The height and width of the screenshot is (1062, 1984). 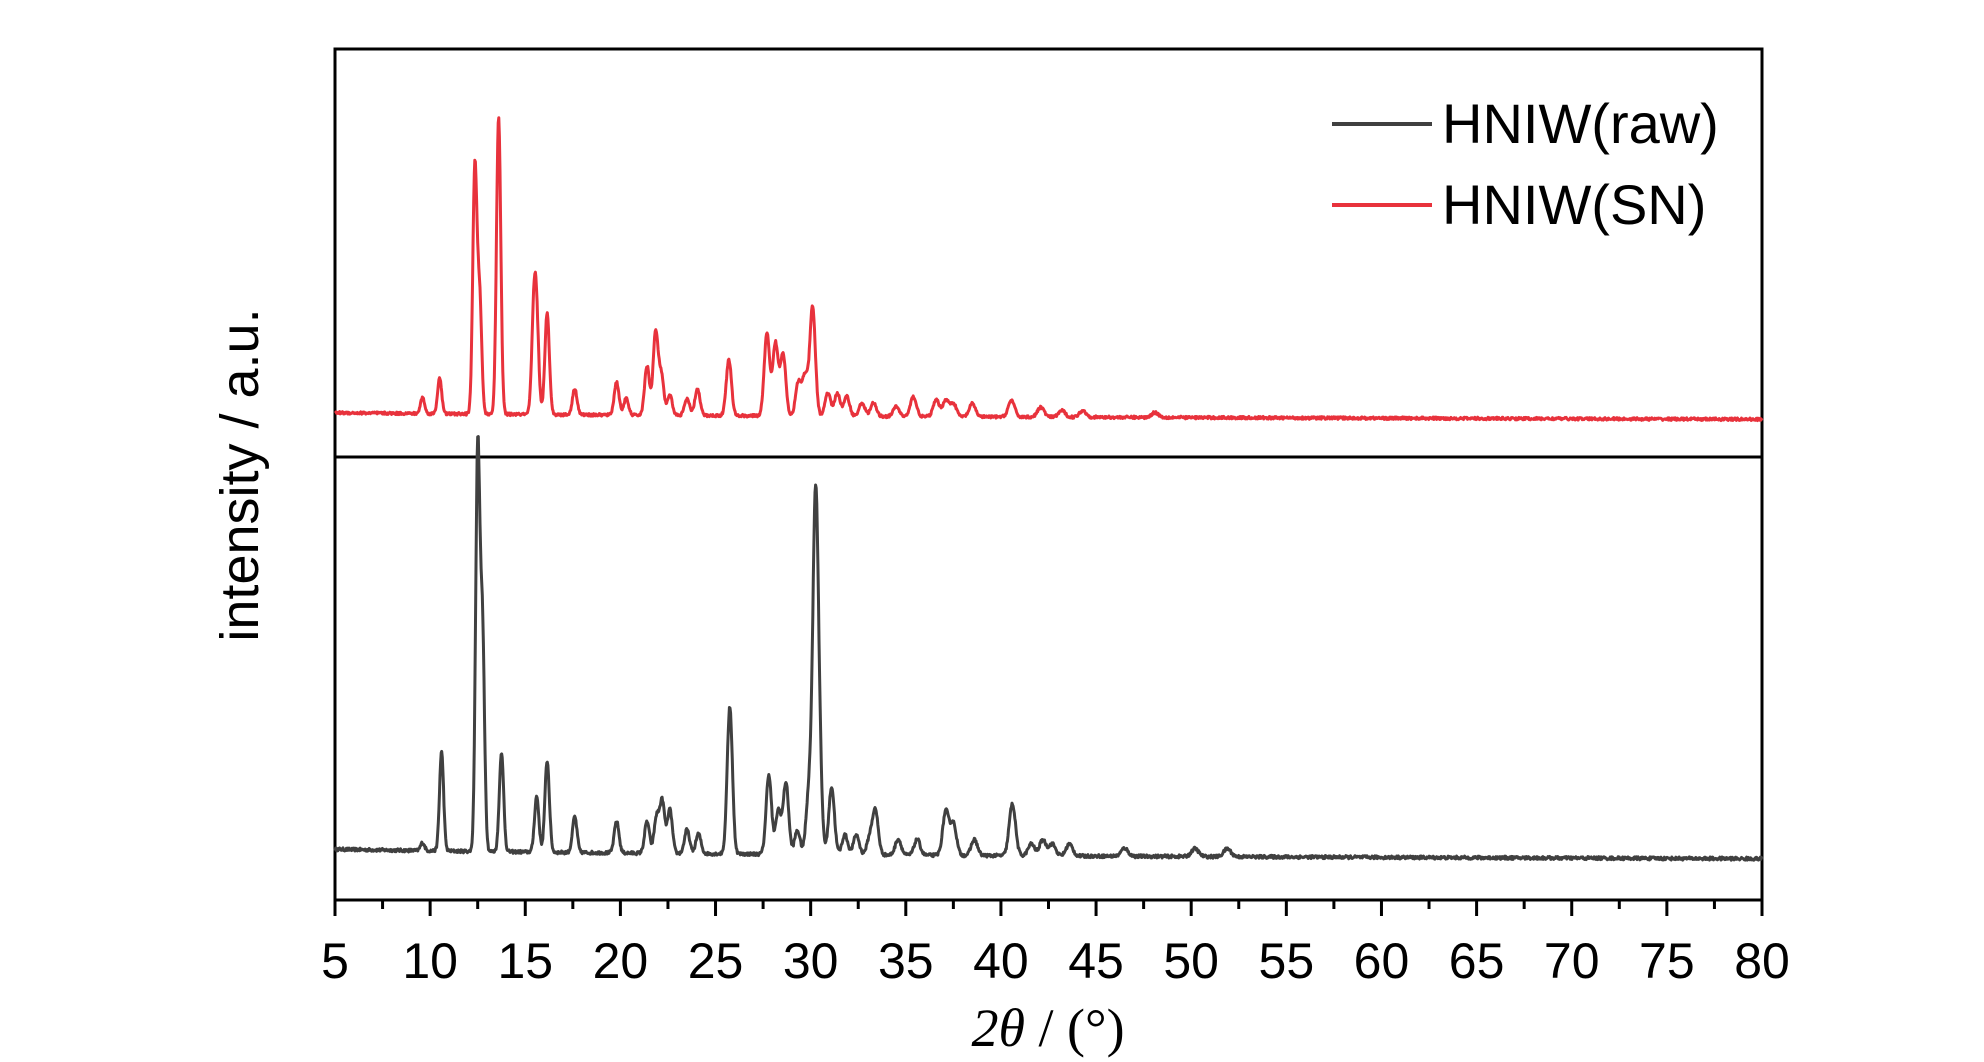 What do you see at coordinates (1055, 961) in the screenshot?
I see `x-axis-tick-labels: 5 10 15 20 25 30 35 40 45 50 55 60 65 70 75 80` at bounding box center [1055, 961].